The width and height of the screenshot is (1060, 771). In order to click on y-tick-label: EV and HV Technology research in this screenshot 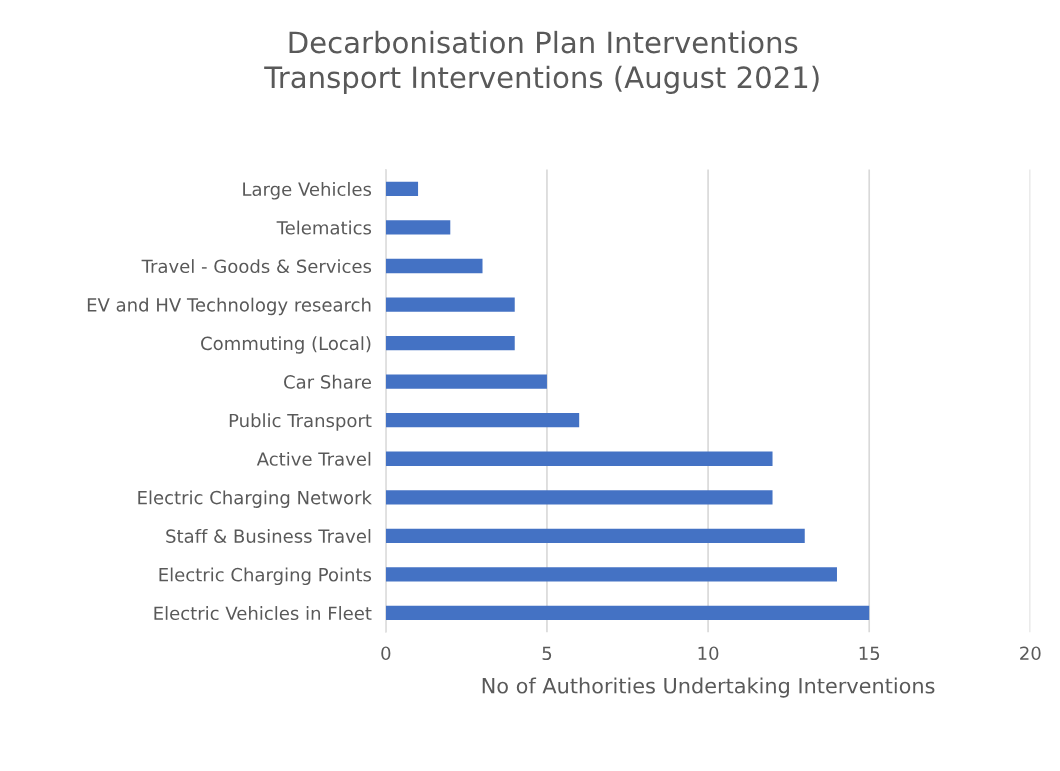, I will do `click(229, 306)`.